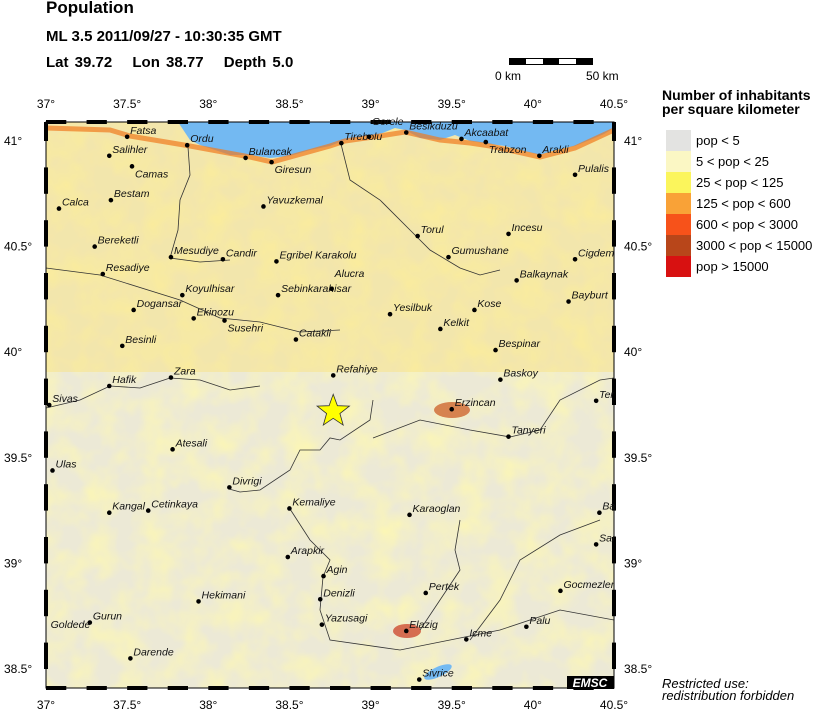 Image resolution: width=821 pixels, height=712 pixels. I want to click on town-marker: Ba, so click(606, 508).